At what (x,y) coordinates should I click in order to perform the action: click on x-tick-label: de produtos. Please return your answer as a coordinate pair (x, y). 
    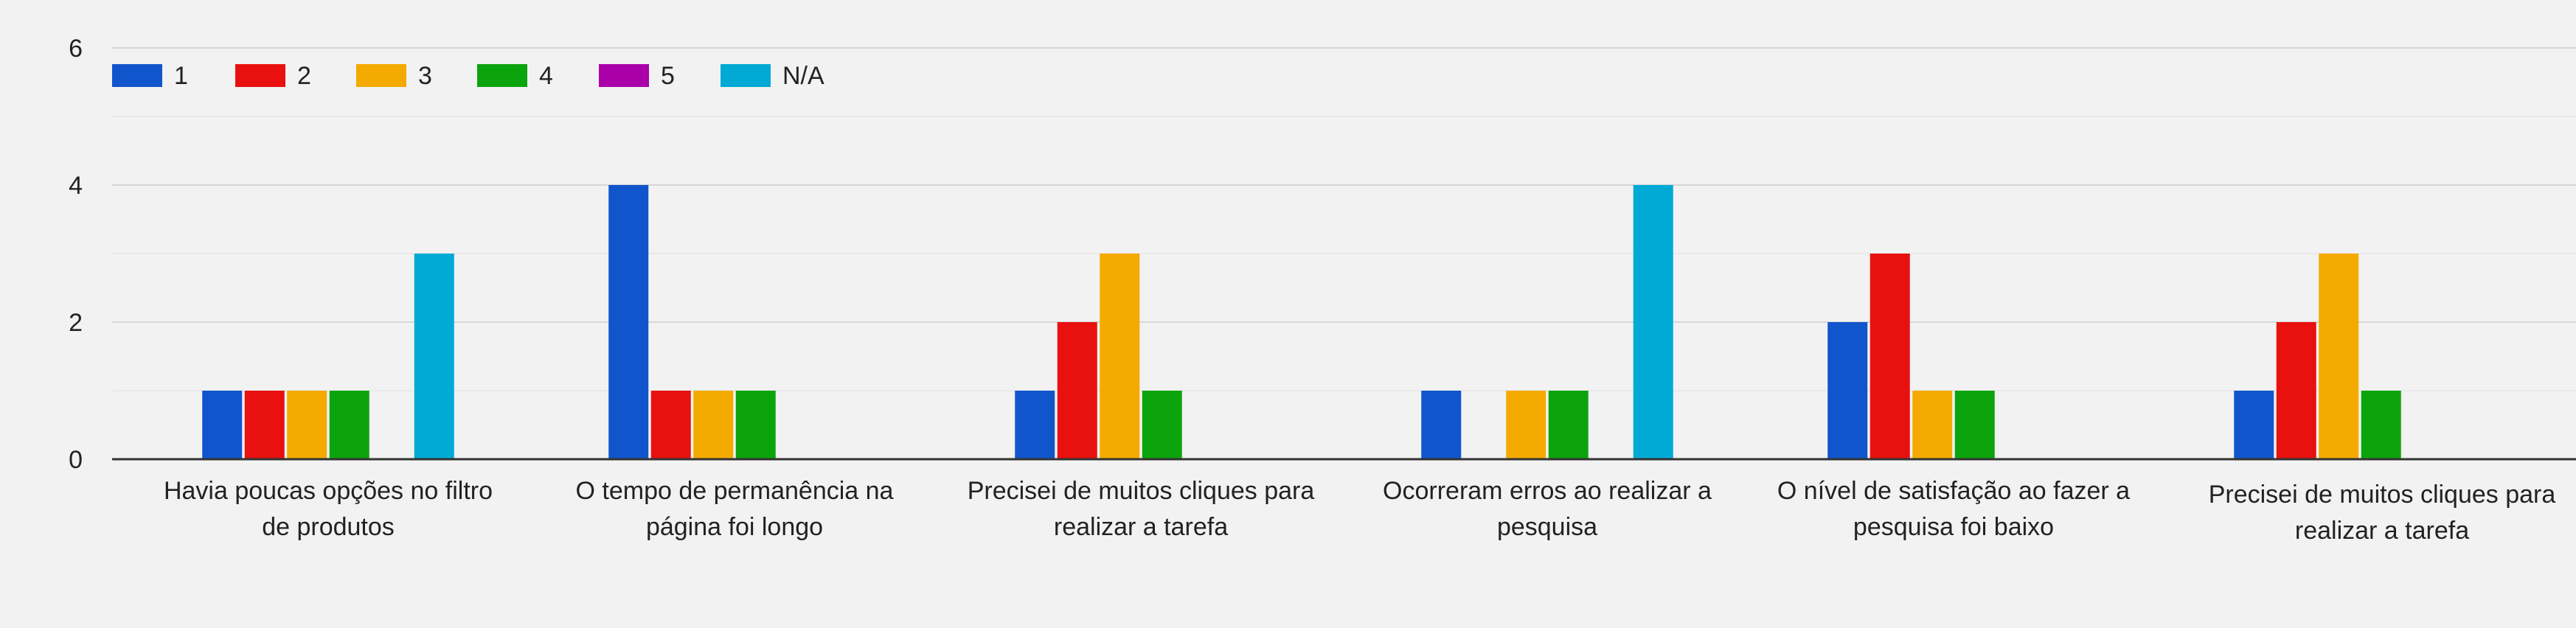
    Looking at the image, I should click on (328, 527).